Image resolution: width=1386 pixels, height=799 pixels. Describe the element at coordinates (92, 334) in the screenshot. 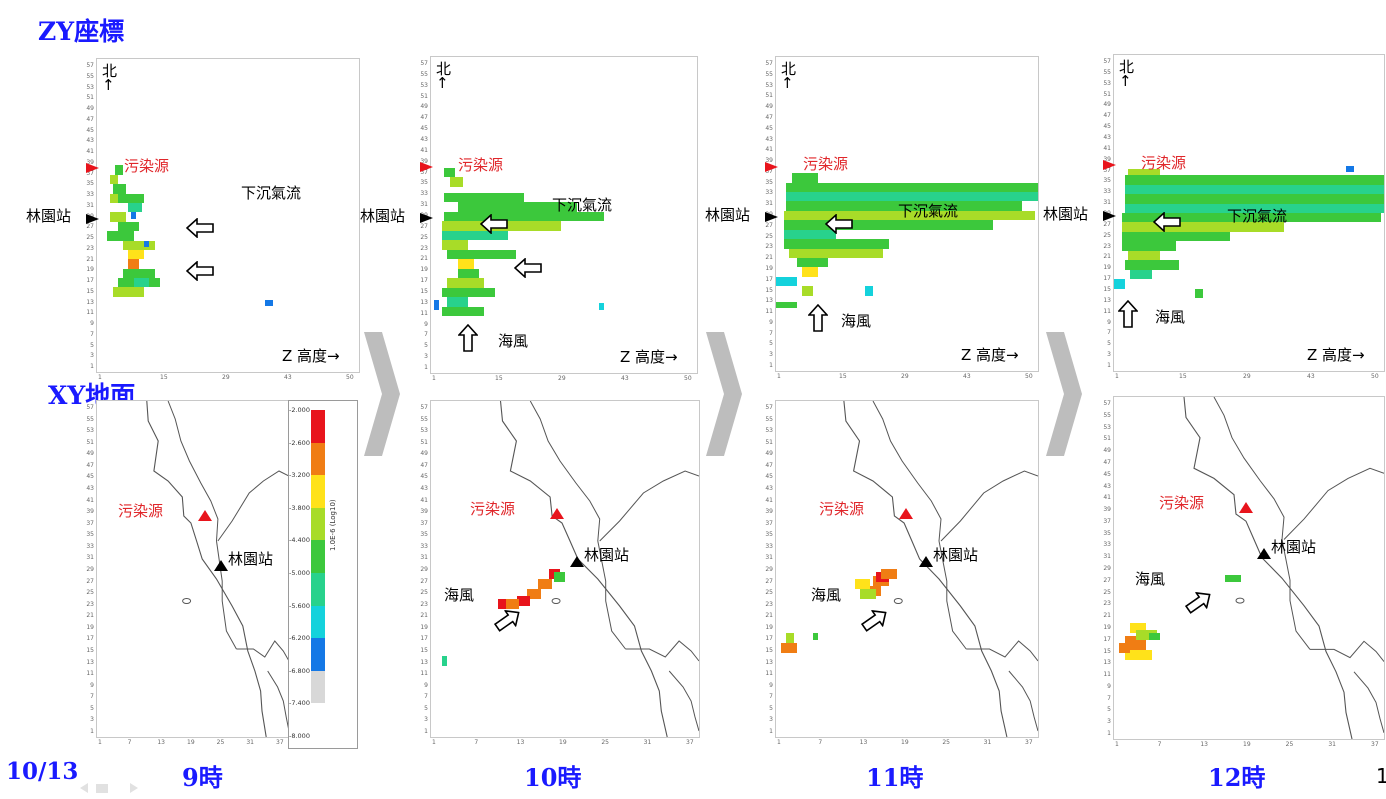

I see `y-tick-label: 7` at that location.